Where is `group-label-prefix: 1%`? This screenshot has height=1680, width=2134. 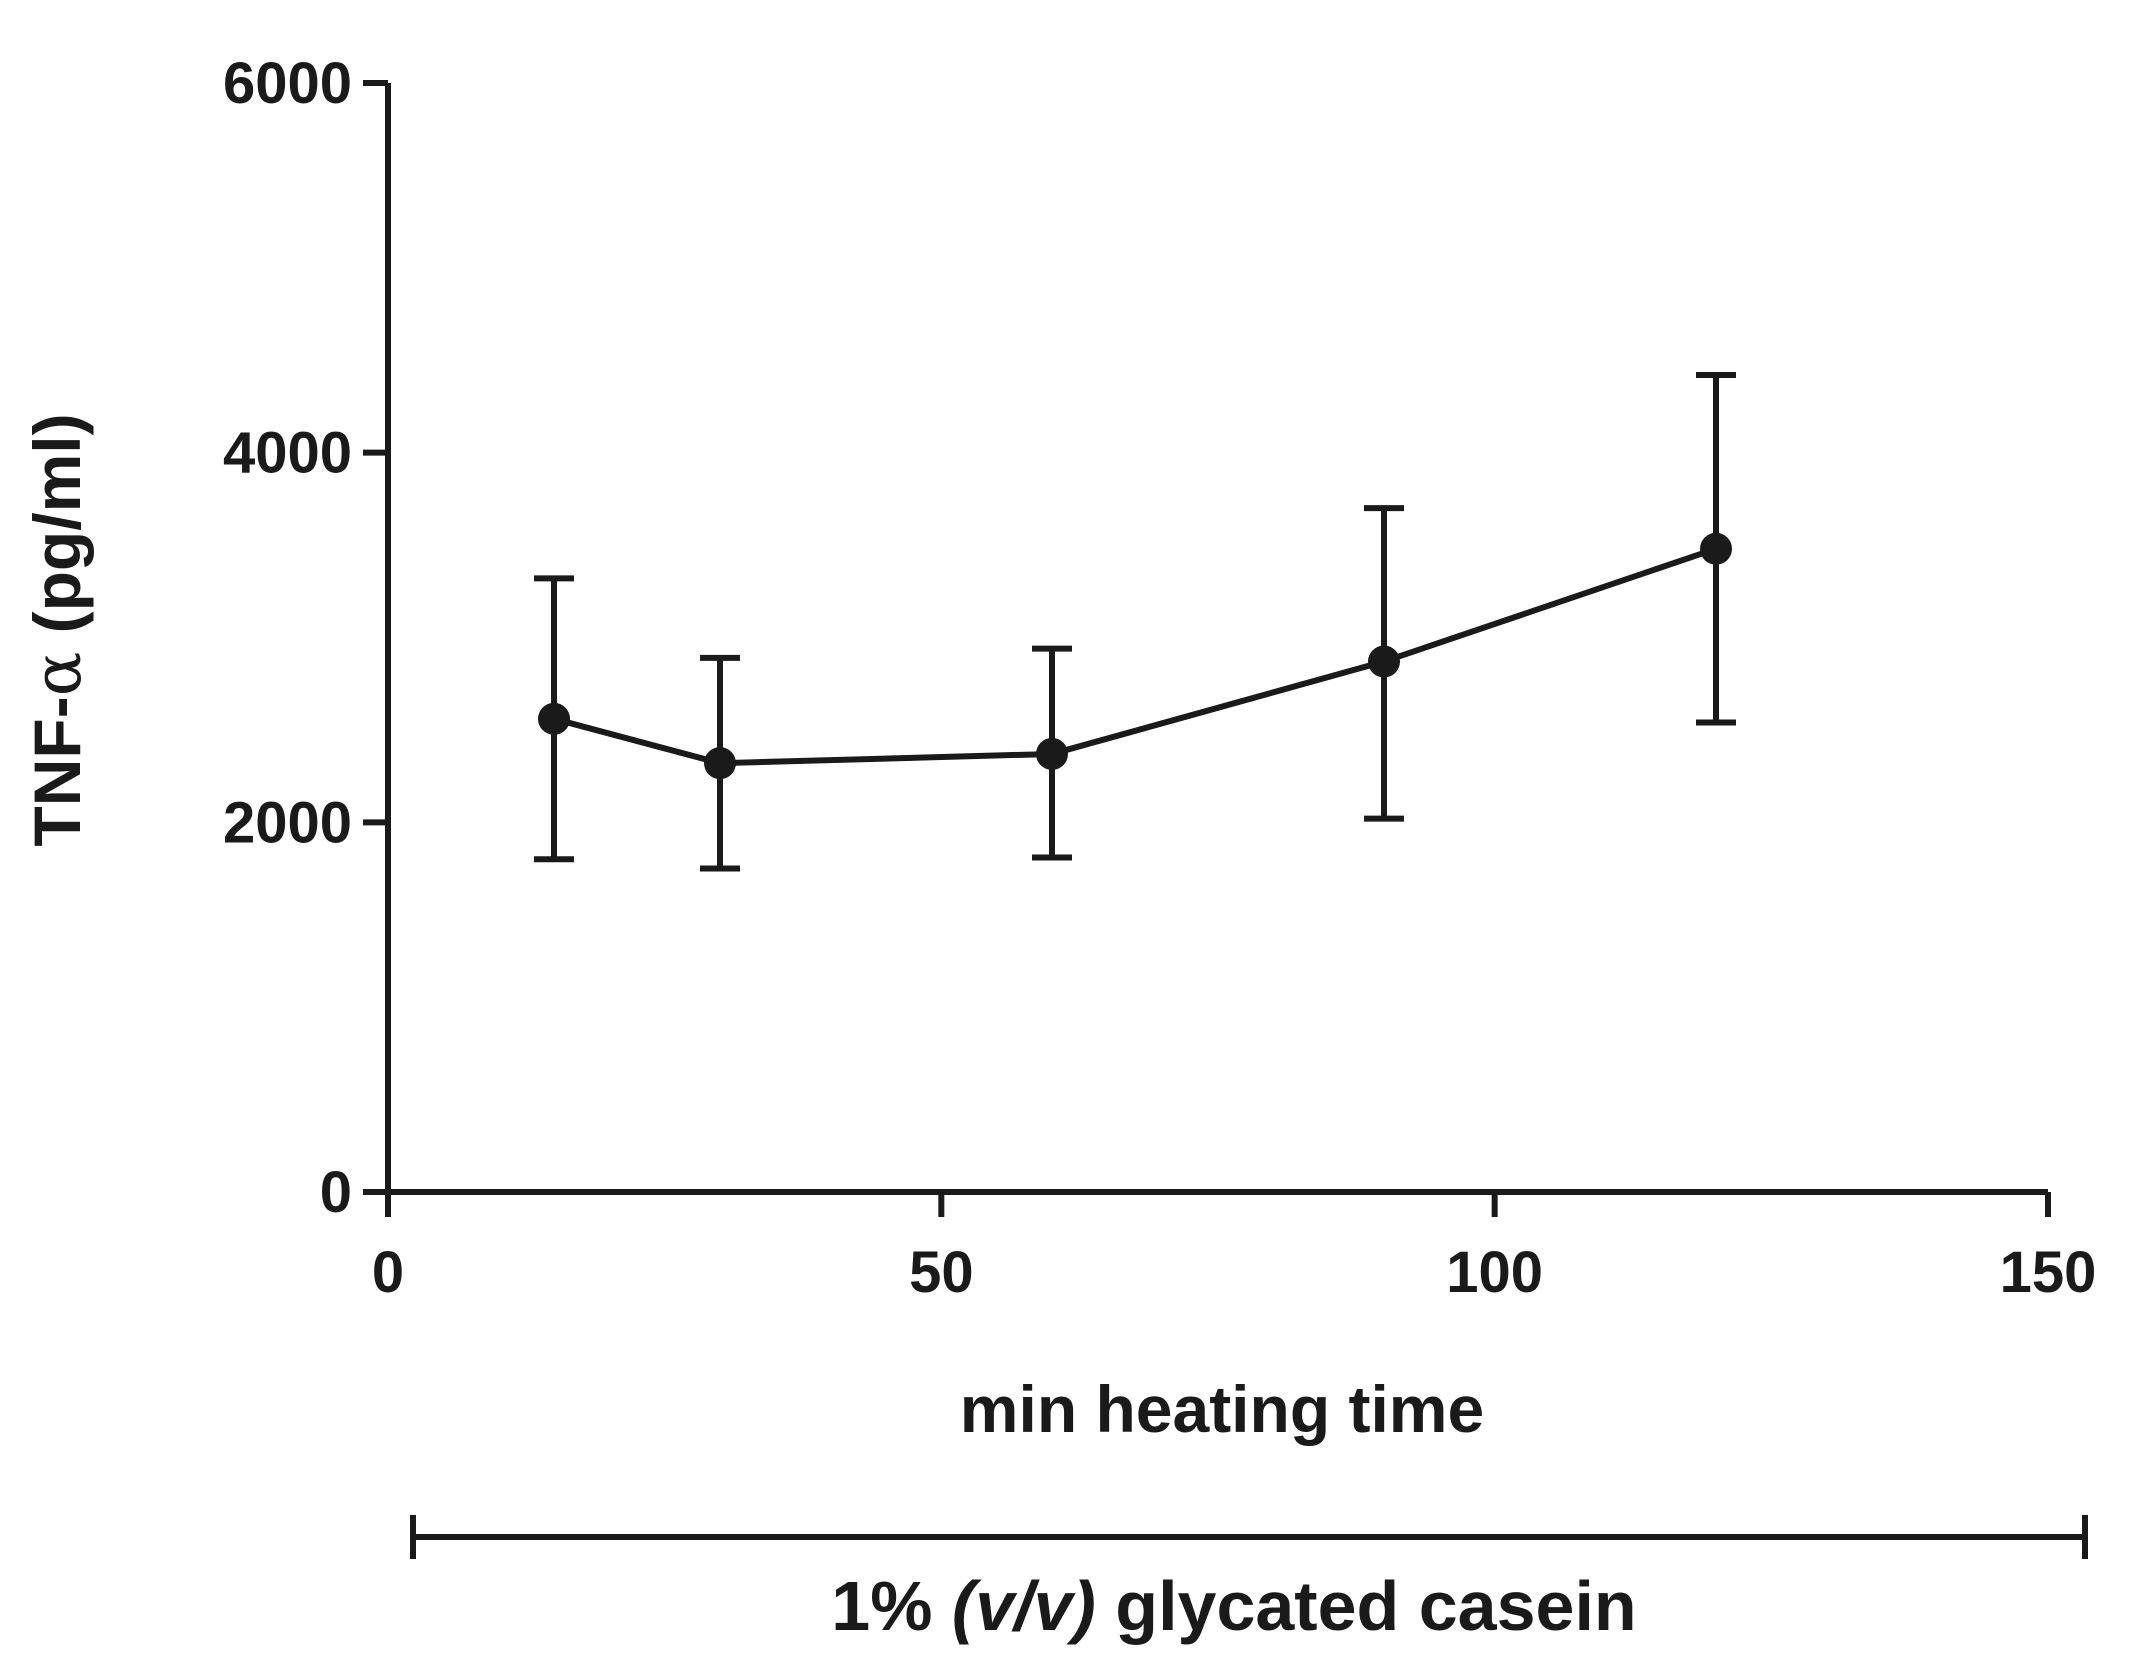
group-label-prefix: 1% is located at coordinates (891, 1606).